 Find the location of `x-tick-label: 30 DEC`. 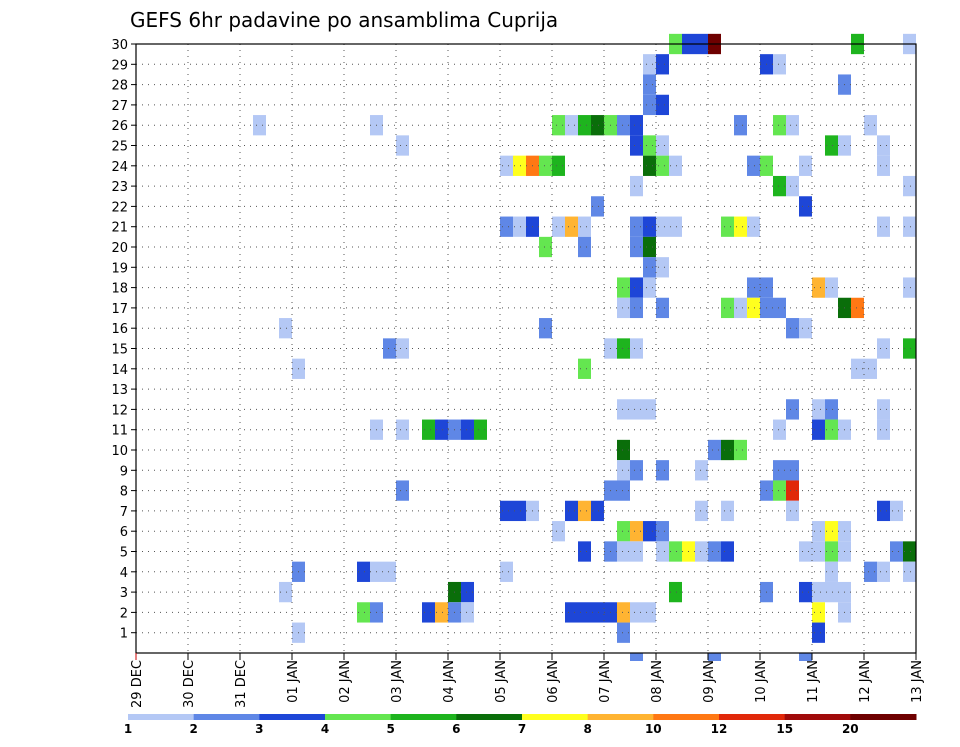

x-tick-label: 30 DEC is located at coordinates (189, 684).